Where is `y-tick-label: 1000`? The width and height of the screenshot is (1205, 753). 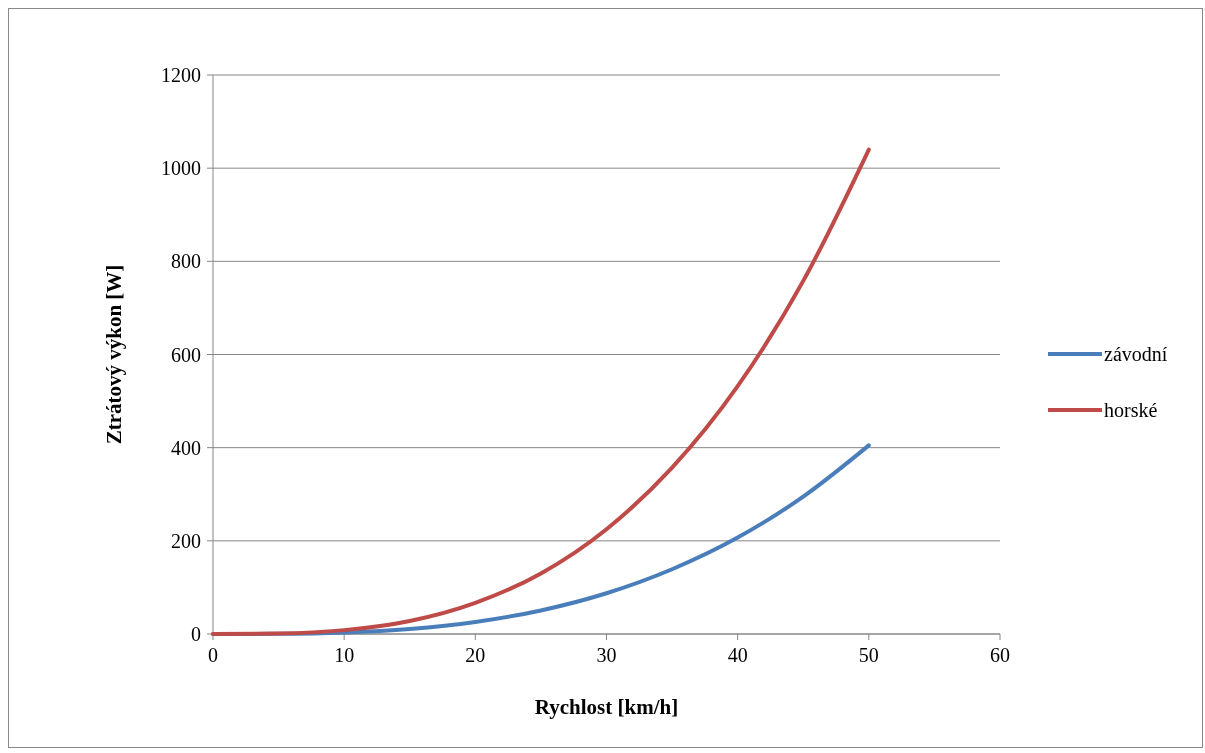
y-tick-label: 1000 is located at coordinates (181, 168).